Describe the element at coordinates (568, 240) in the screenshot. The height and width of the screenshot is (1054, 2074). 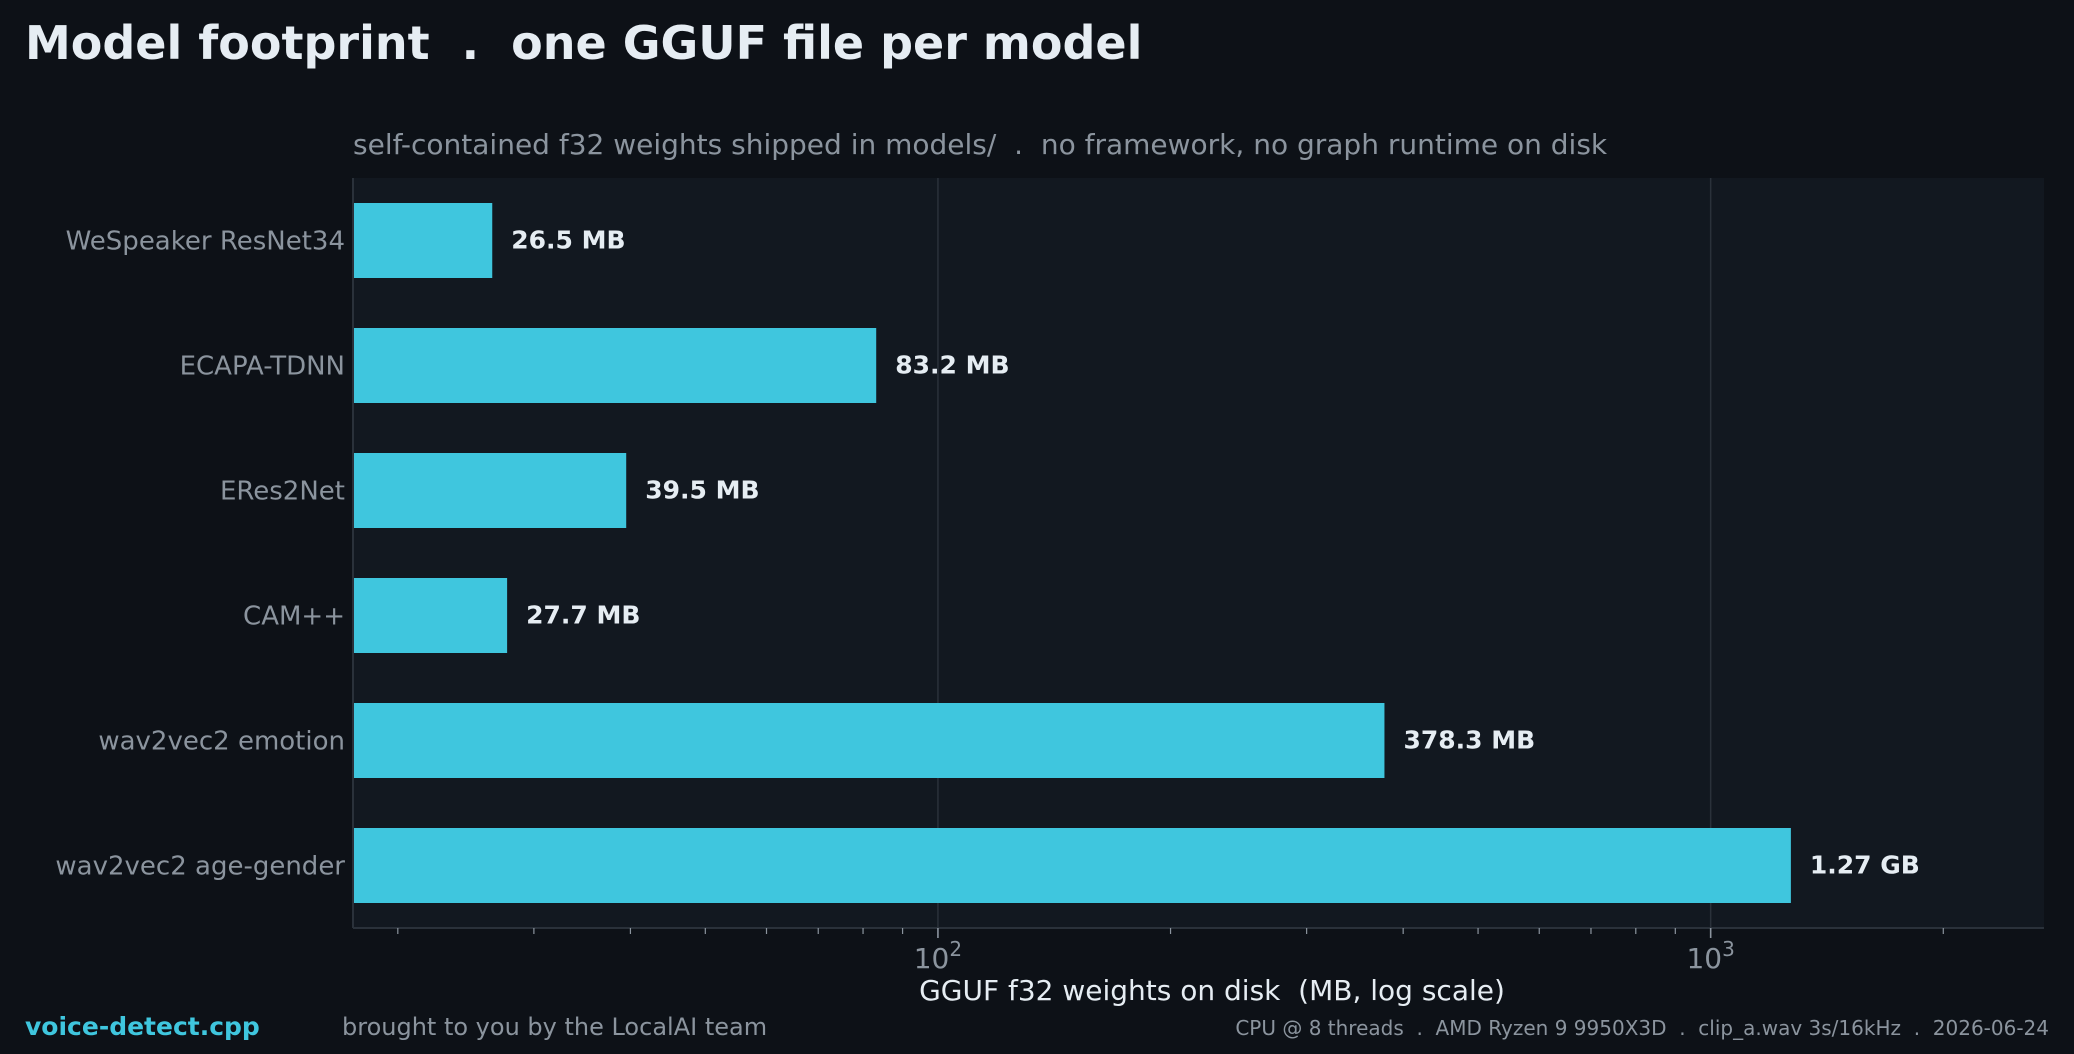
I see `bar-value-label: 26.5 MB` at that location.